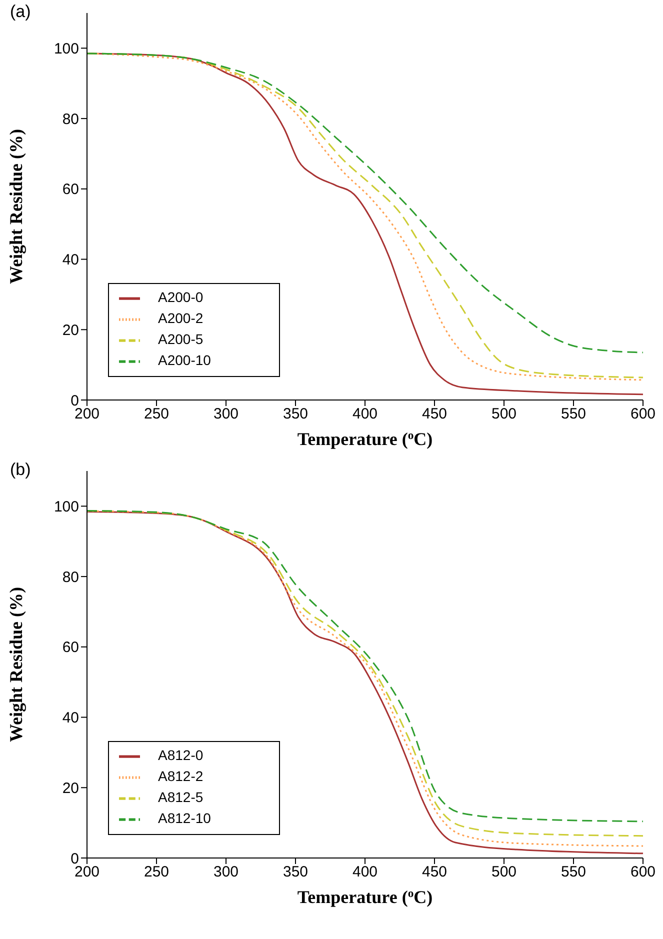  Describe the element at coordinates (20, 12) in the screenshot. I see `chart-title: (a)` at that location.